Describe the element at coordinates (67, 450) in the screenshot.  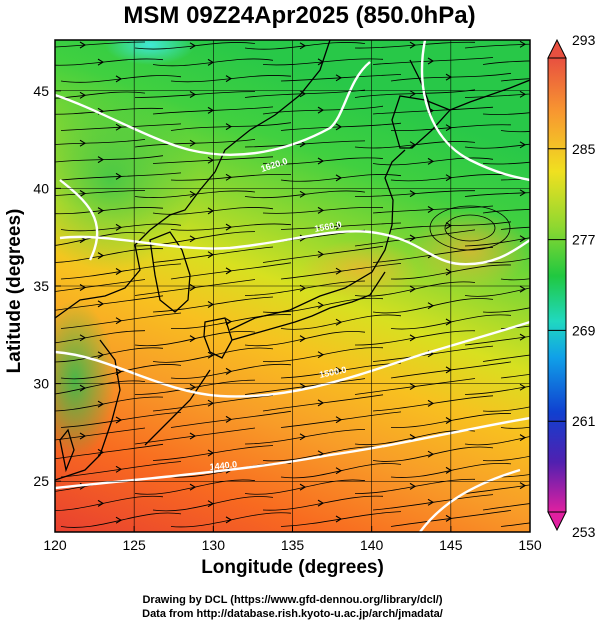
I see `coast-taiwan` at that location.